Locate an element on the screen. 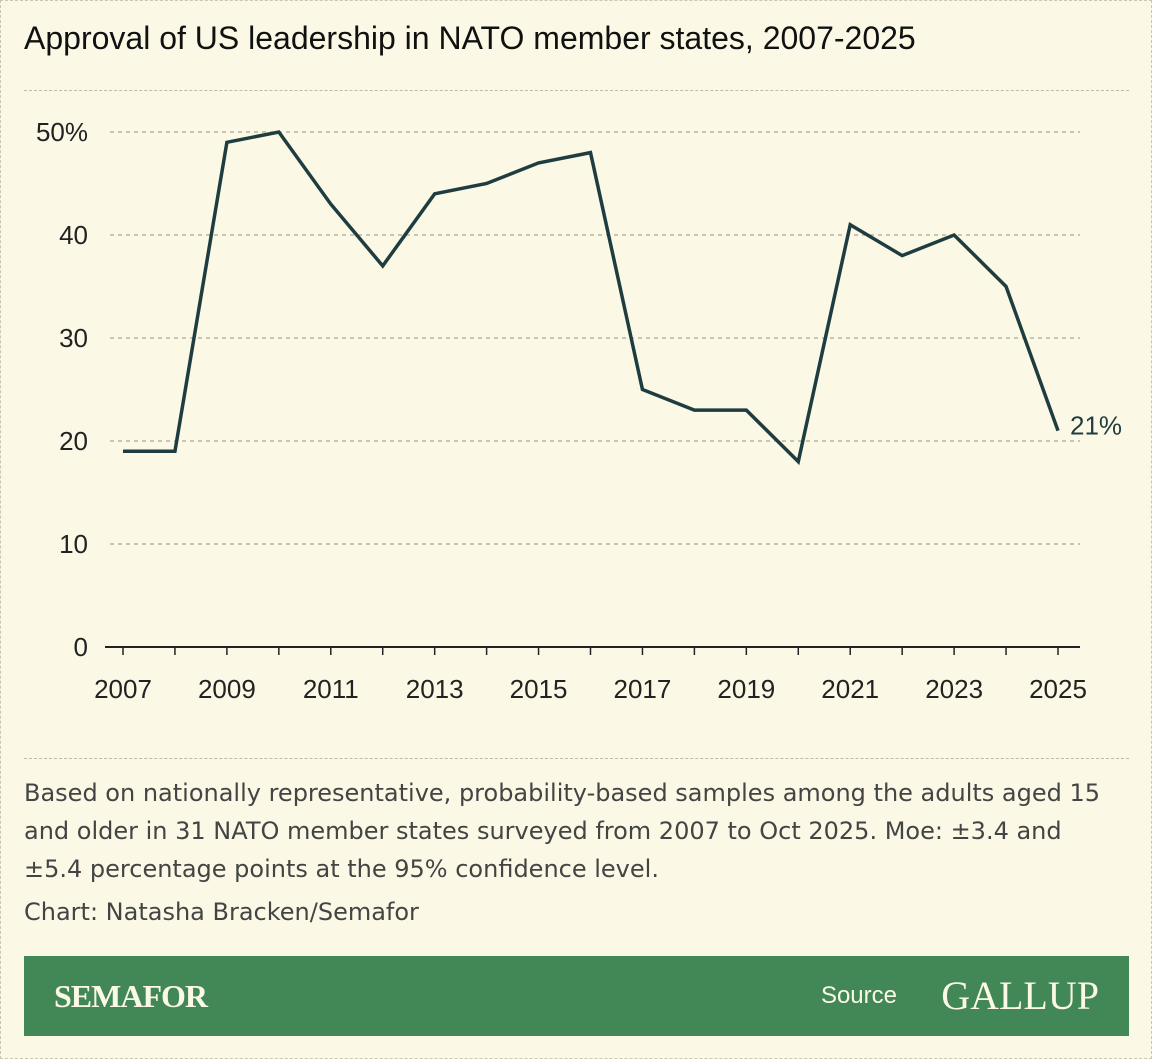 Image resolution: width=1152 pixels, height=1059 pixels. x-tick-label: 2025 is located at coordinates (1058, 689).